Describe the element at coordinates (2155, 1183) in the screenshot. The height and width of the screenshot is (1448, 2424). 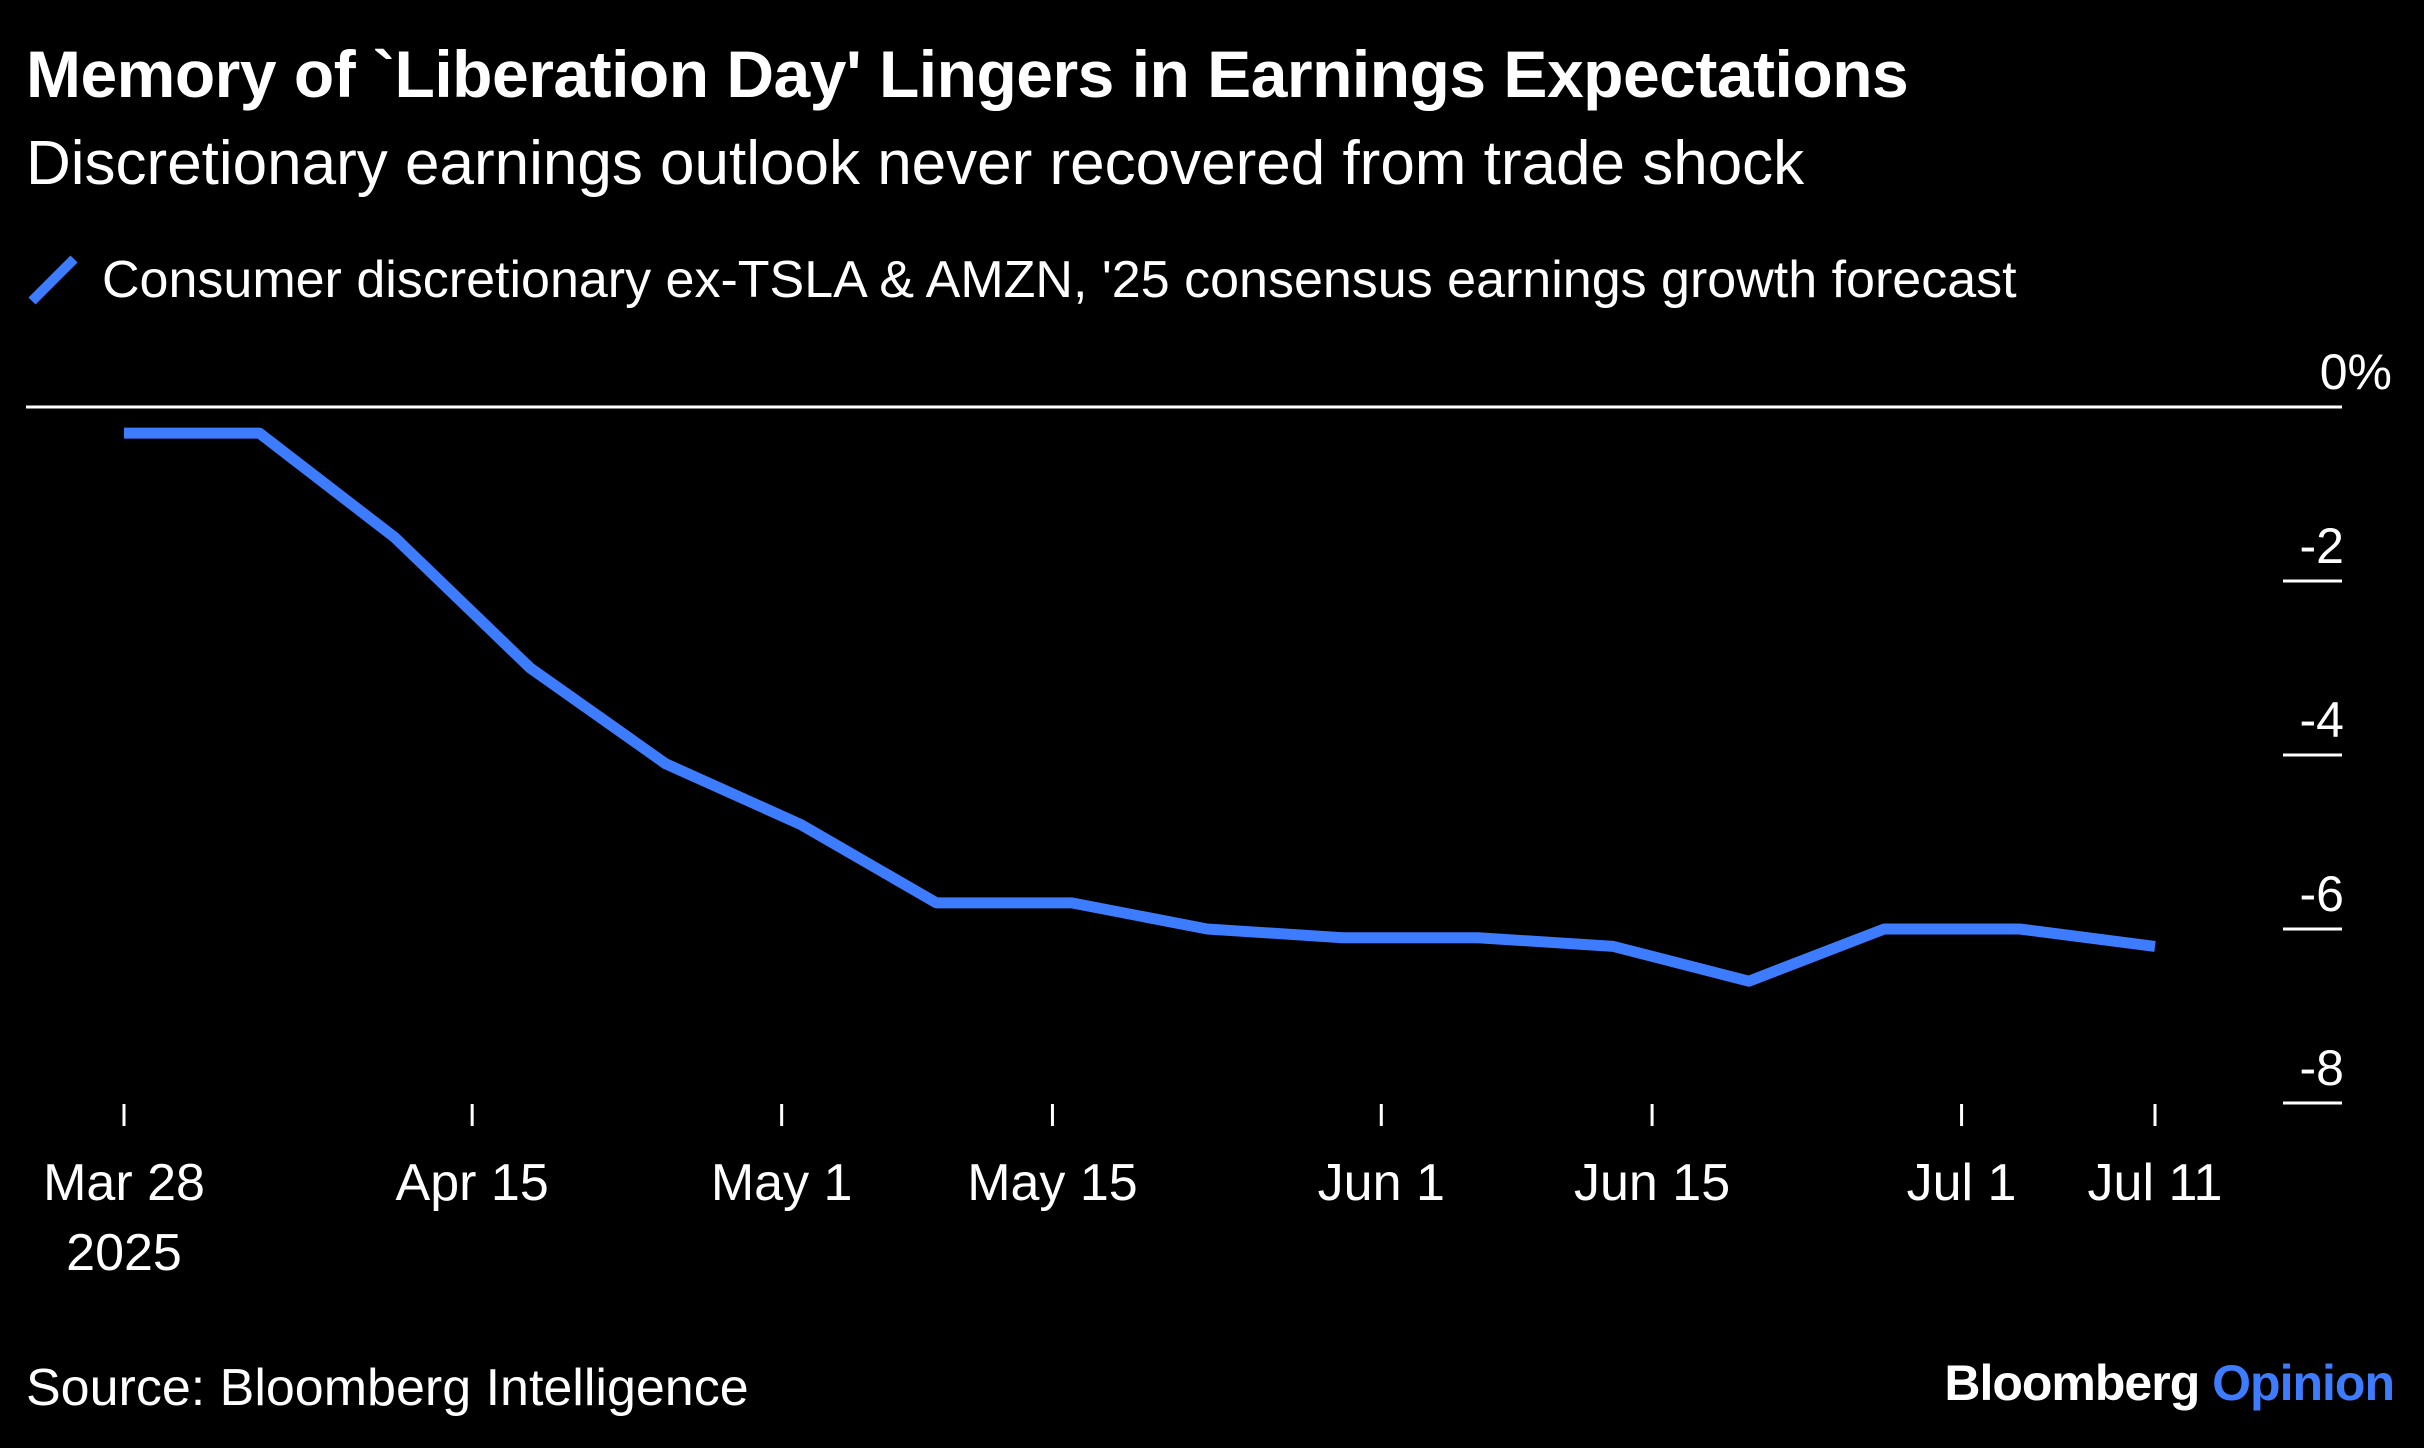
I see `x-tick-label: Jul 11` at that location.